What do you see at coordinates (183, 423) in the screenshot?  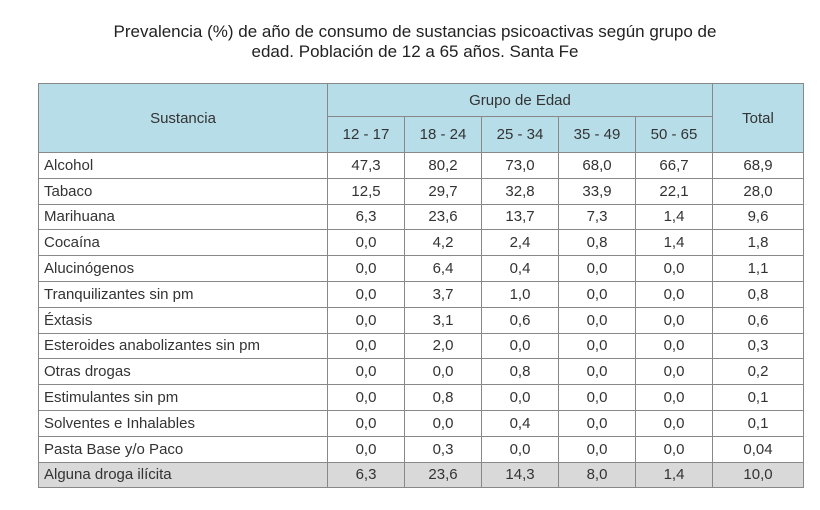 I see `substance-name: Solventes e Inhalables` at bounding box center [183, 423].